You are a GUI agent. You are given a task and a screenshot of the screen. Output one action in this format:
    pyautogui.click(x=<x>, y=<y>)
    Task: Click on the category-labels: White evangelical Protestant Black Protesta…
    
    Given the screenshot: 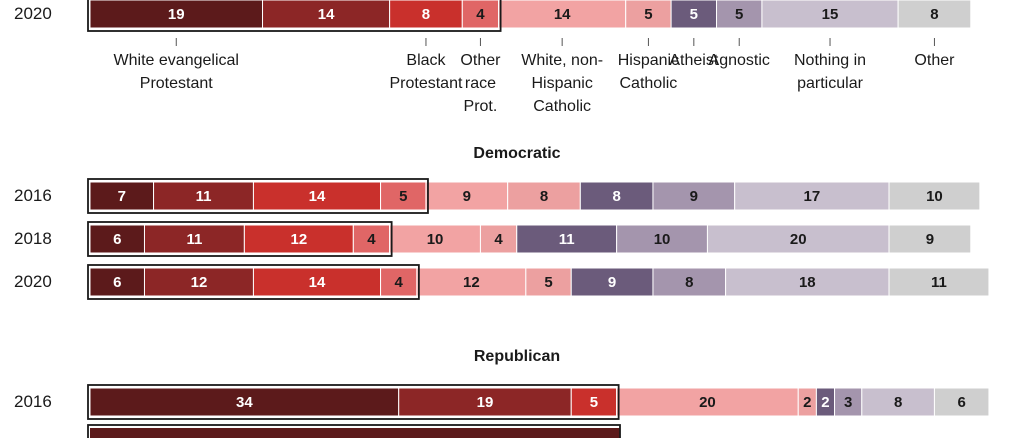 What is the action you would take?
    pyautogui.click(x=534, y=76)
    